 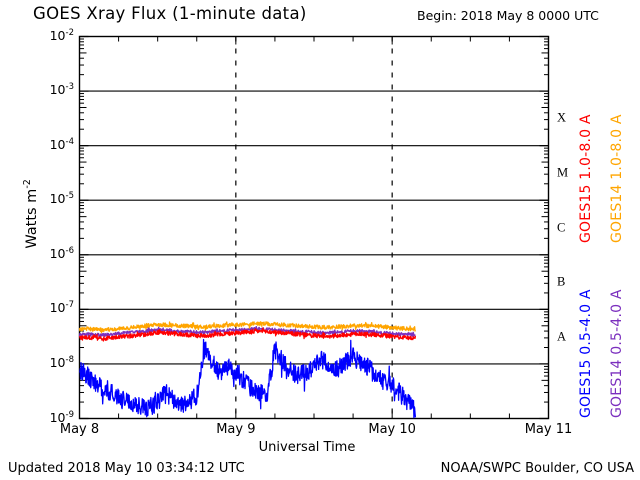 I want to click on flare-class-x: X, so click(x=562, y=117).